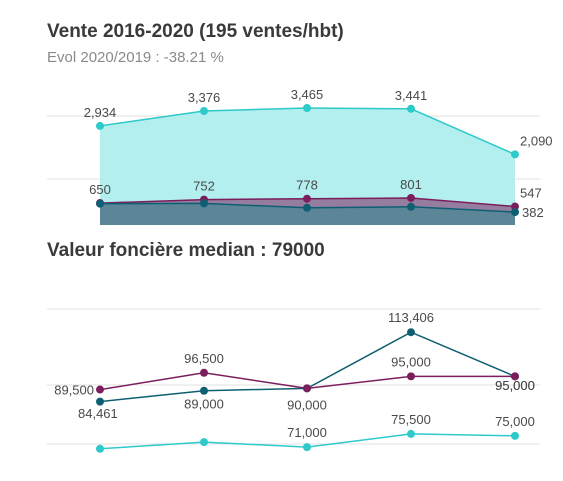 This screenshot has height=481, width=563. I want to click on teal-data-label: 382, so click(533, 212).